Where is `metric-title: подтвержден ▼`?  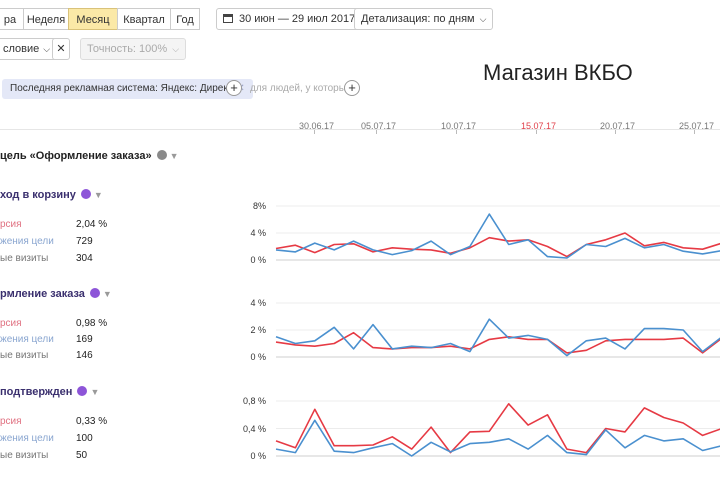
metric-title: подтвержден ▼ is located at coordinates (49, 392).